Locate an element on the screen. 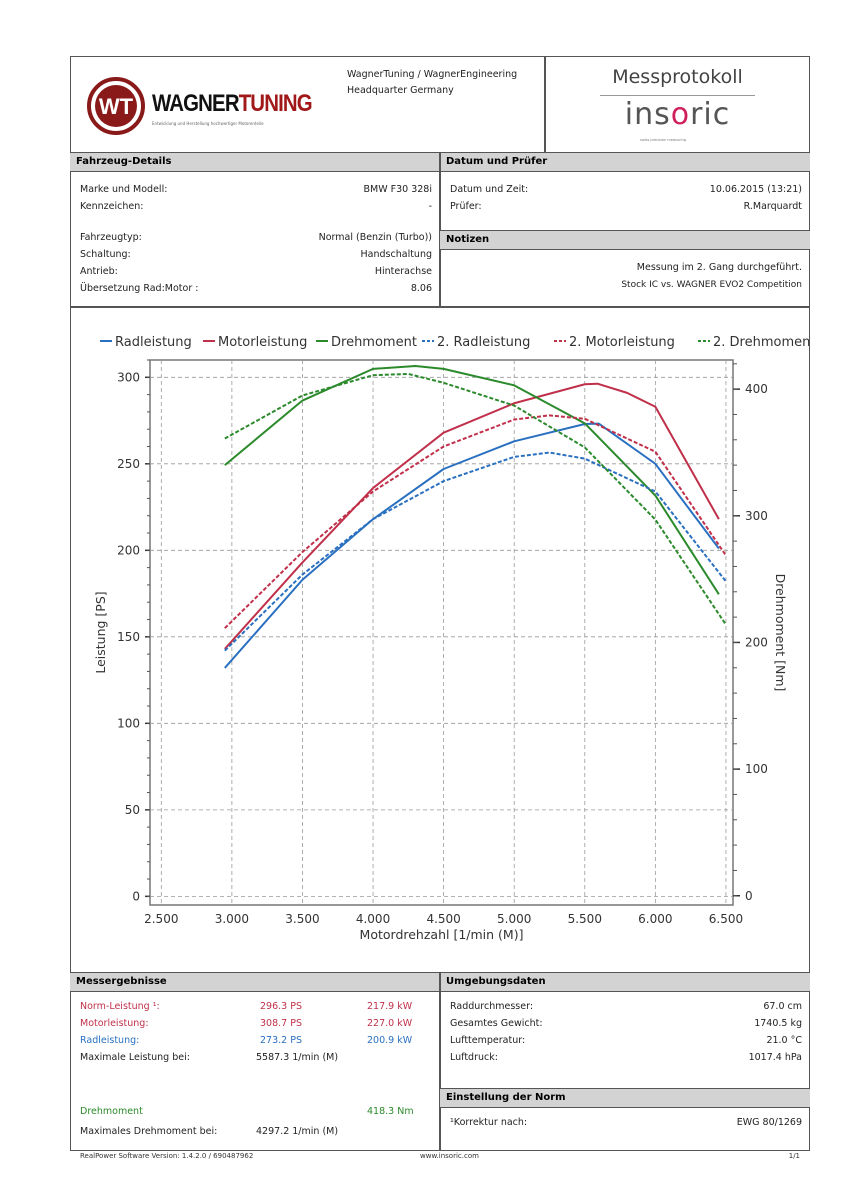  series-line-2-drehmoment is located at coordinates (475, 499).